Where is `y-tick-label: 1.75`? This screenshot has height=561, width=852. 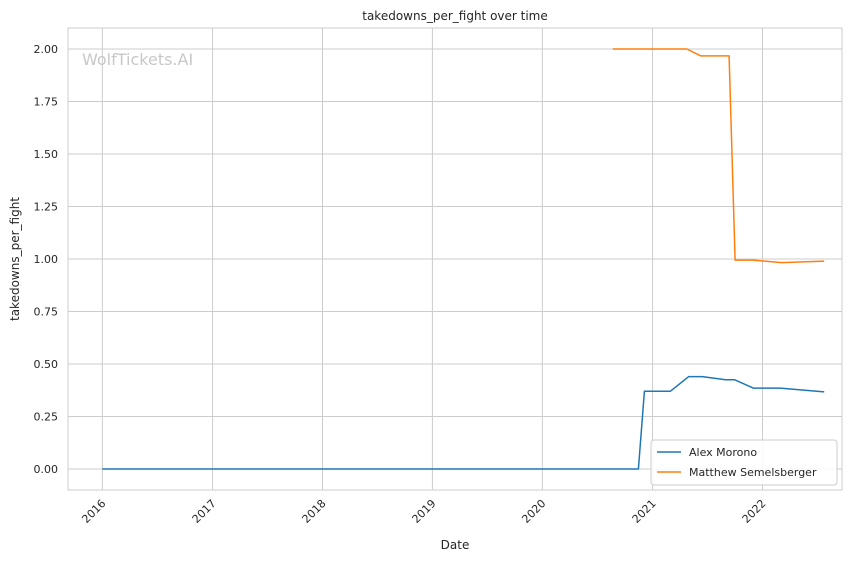 y-tick-label: 1.75 is located at coordinates (46, 102).